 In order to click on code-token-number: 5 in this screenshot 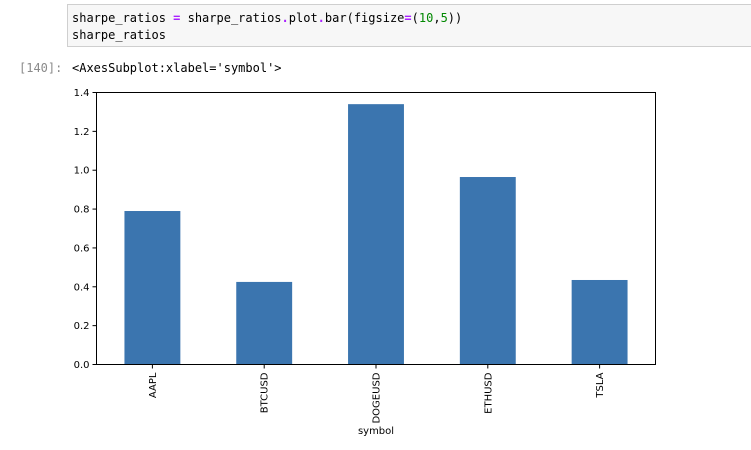, I will do `click(444, 18)`.